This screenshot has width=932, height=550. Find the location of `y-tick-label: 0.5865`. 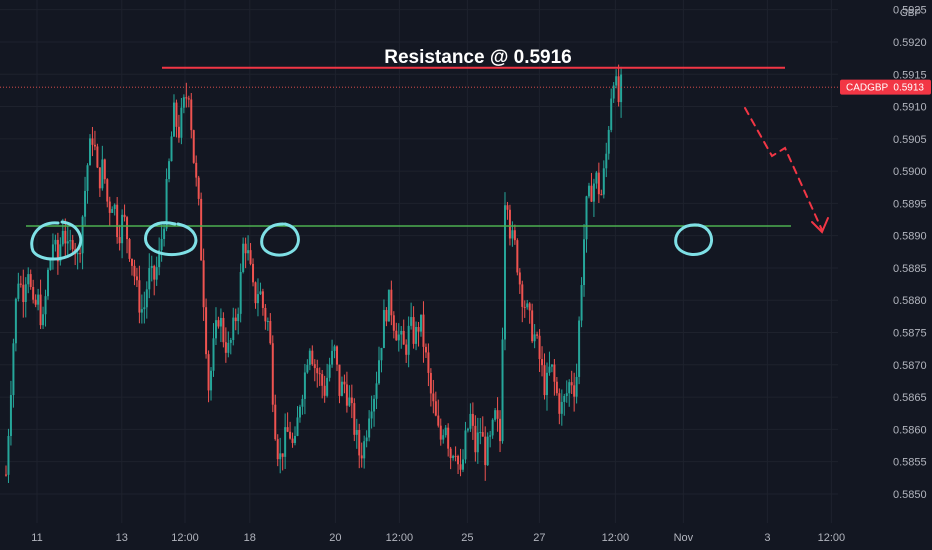

y-tick-label: 0.5865 is located at coordinates (910, 398).